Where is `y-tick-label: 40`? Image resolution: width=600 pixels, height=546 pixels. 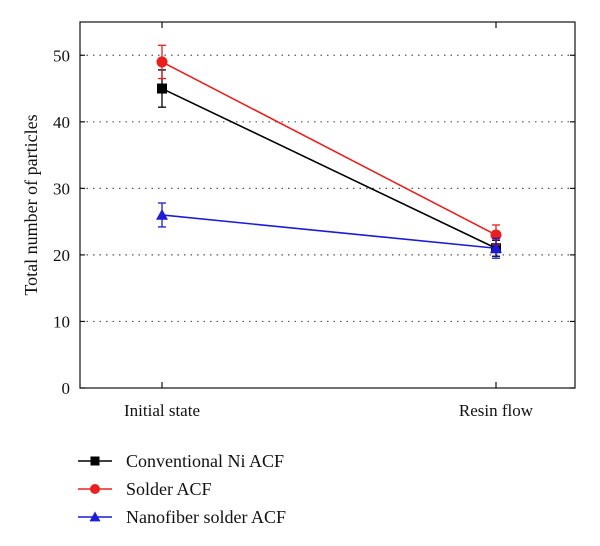 y-tick-label: 40 is located at coordinates (61, 122).